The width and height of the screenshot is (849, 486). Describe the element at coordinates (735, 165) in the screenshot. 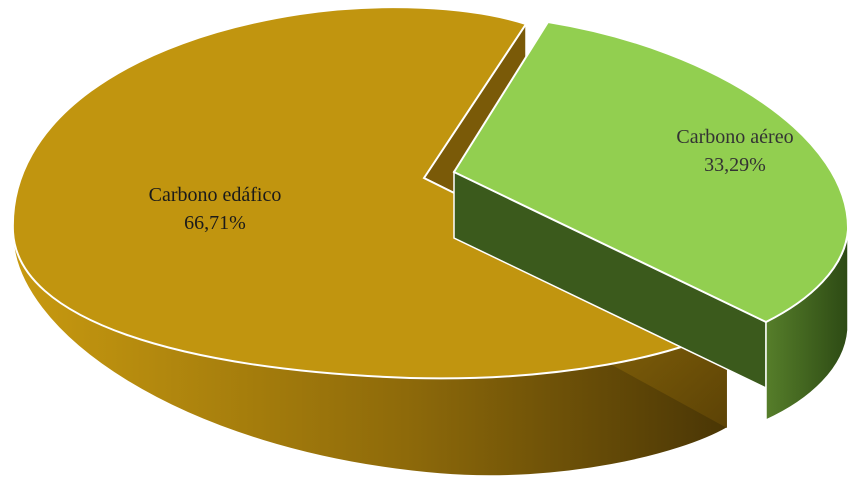

I see `value-carbono-aereo: 33,29%` at that location.